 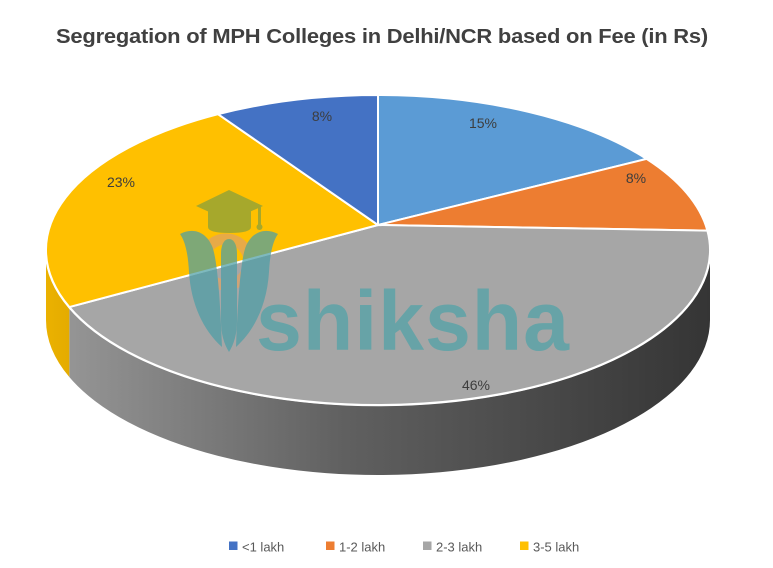 I want to click on legend-item: 2-3 lakh, so click(x=452, y=547).